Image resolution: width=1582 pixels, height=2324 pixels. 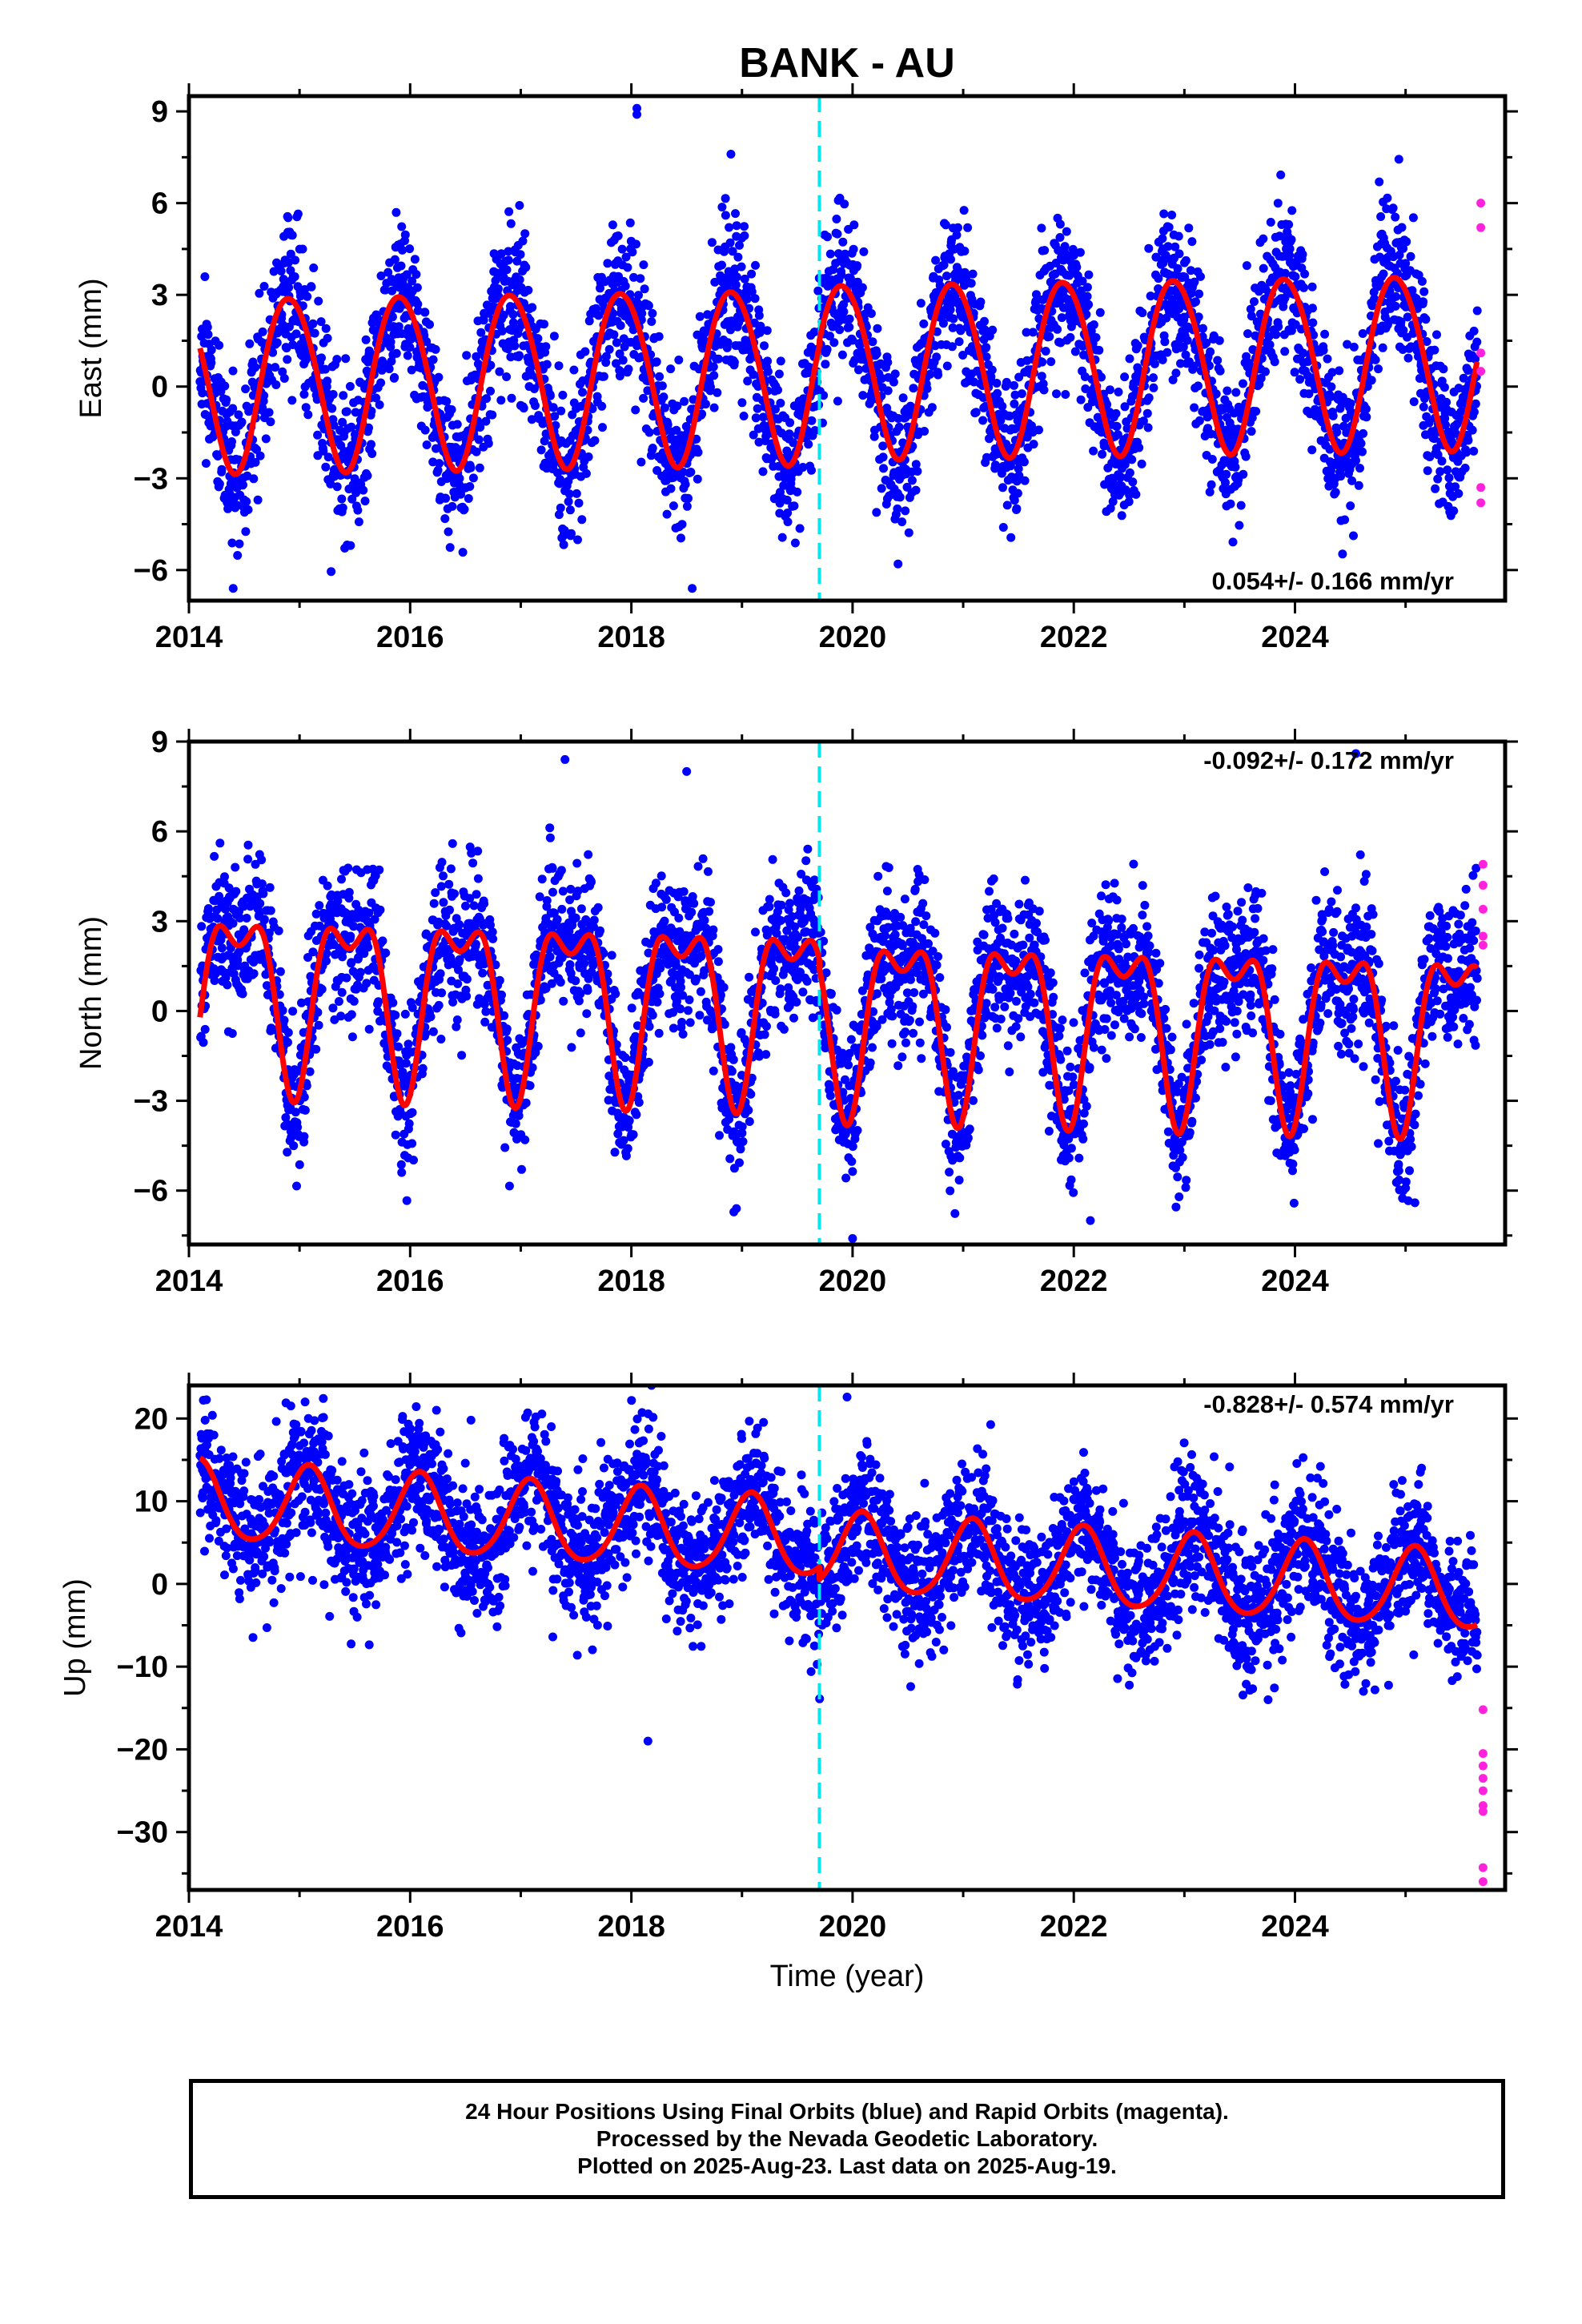 What do you see at coordinates (1481, 503) in the screenshot?
I see `east-rapid-point` at bounding box center [1481, 503].